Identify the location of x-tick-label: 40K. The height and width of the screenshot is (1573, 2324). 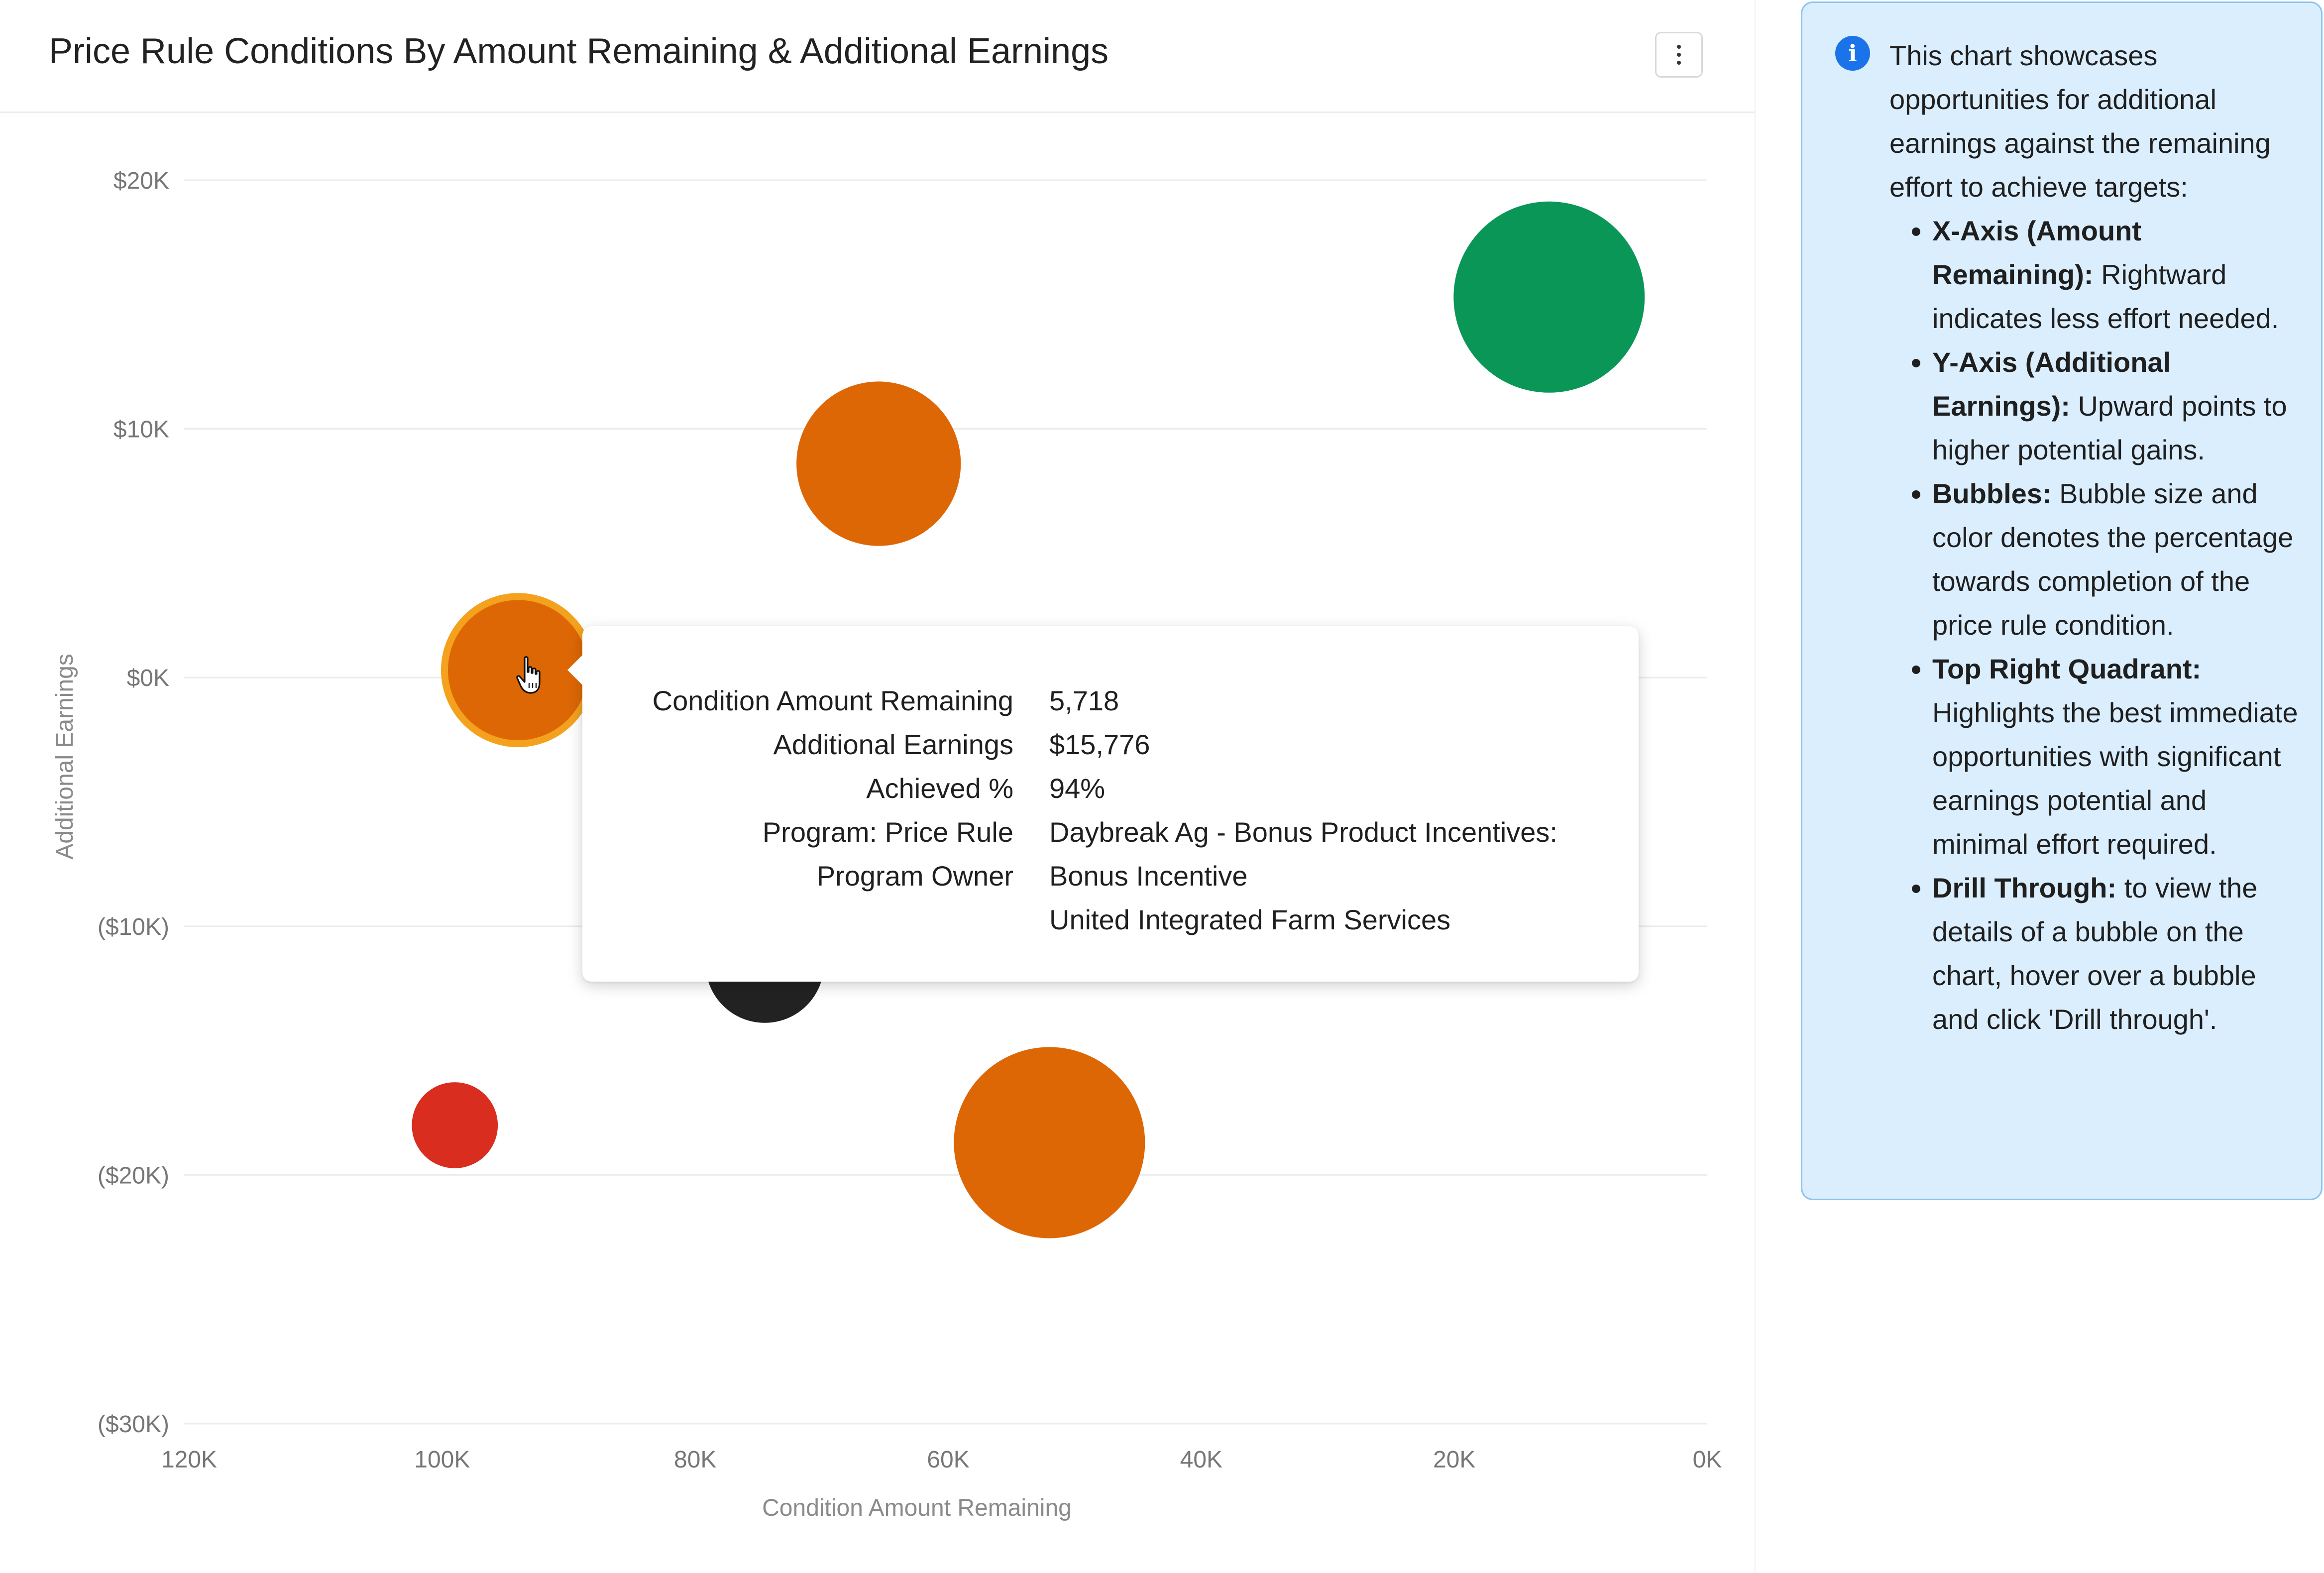
(1201, 1460).